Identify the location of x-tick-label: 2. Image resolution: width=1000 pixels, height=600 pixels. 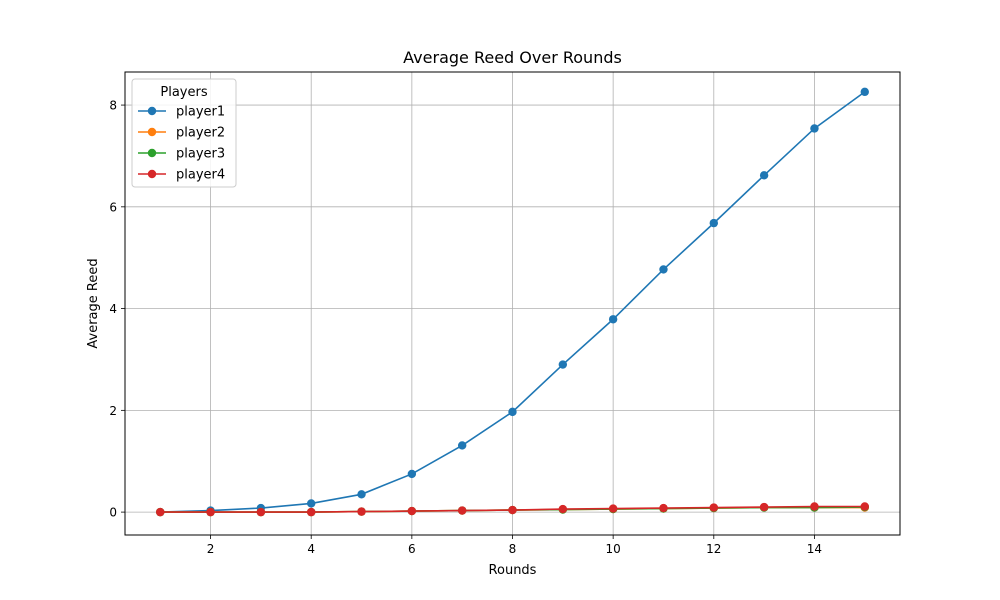
(211, 549).